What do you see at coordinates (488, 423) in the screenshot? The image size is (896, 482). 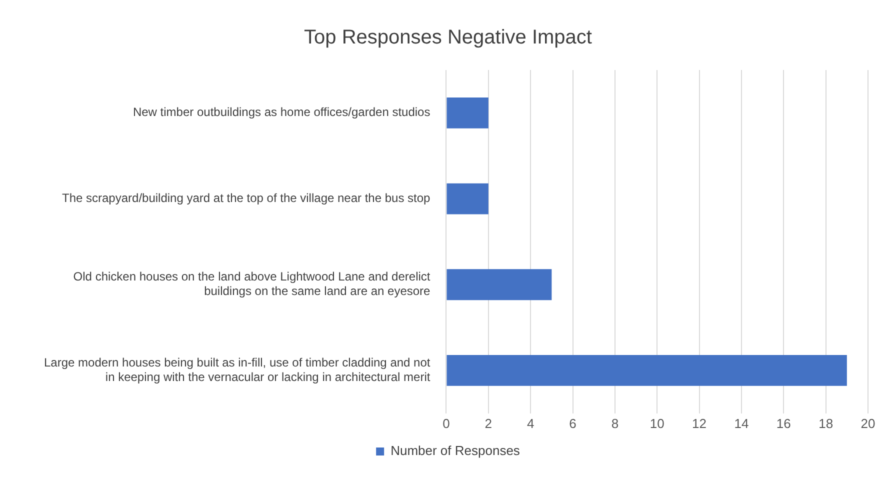 I see `x-tick-label: 2` at bounding box center [488, 423].